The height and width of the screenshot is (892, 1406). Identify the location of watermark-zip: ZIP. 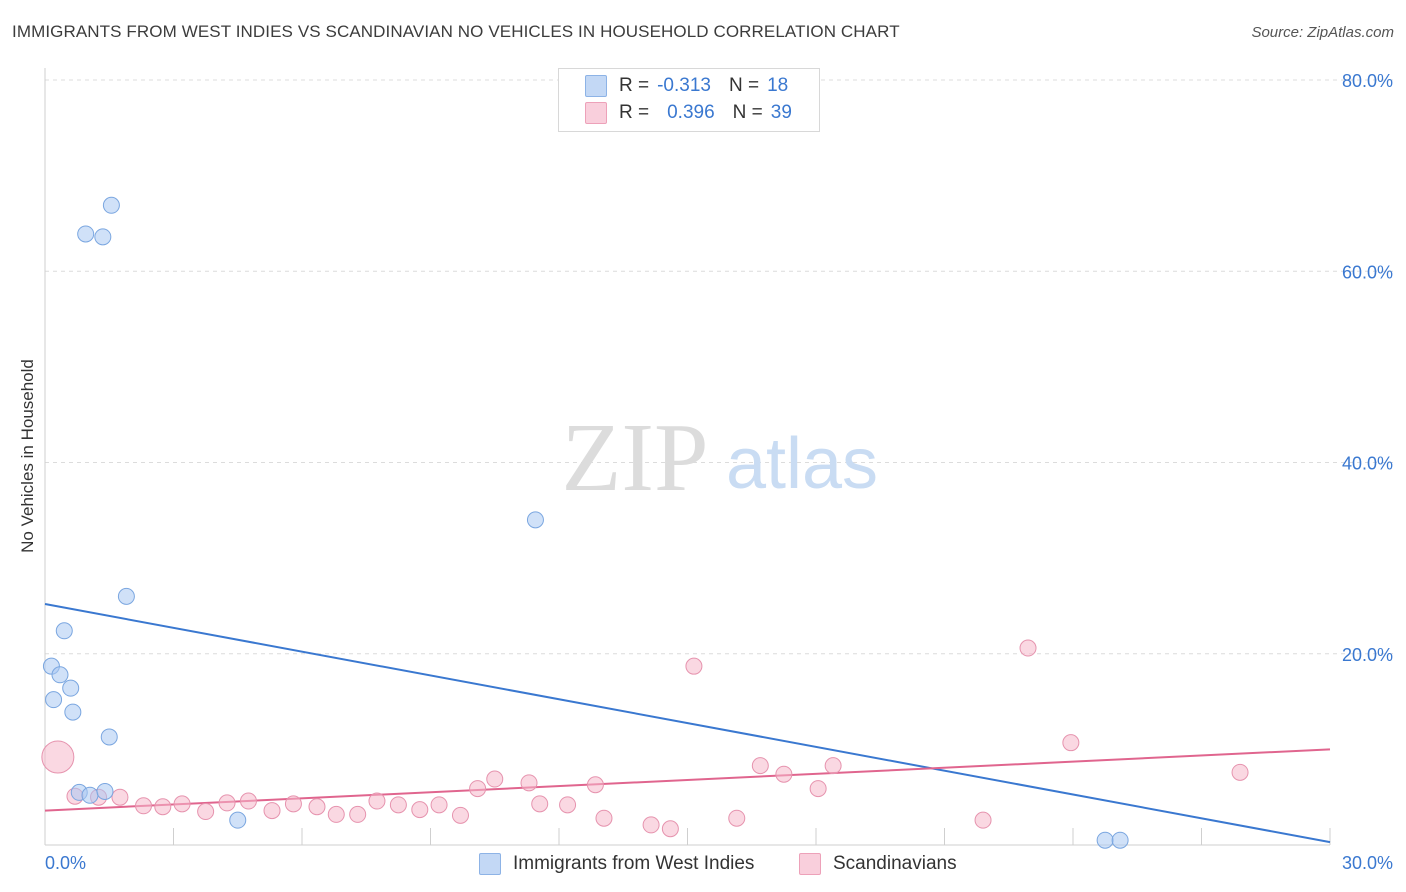
(635, 458).